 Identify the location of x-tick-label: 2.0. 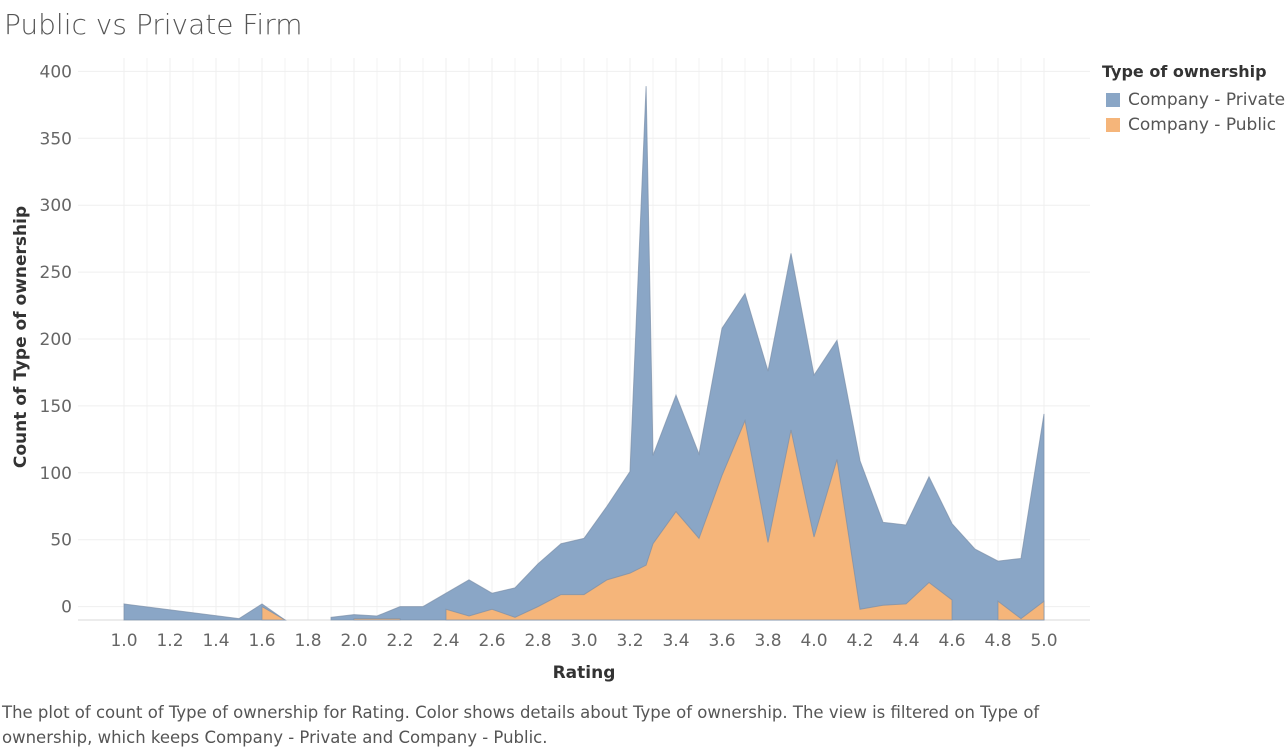
(353, 641).